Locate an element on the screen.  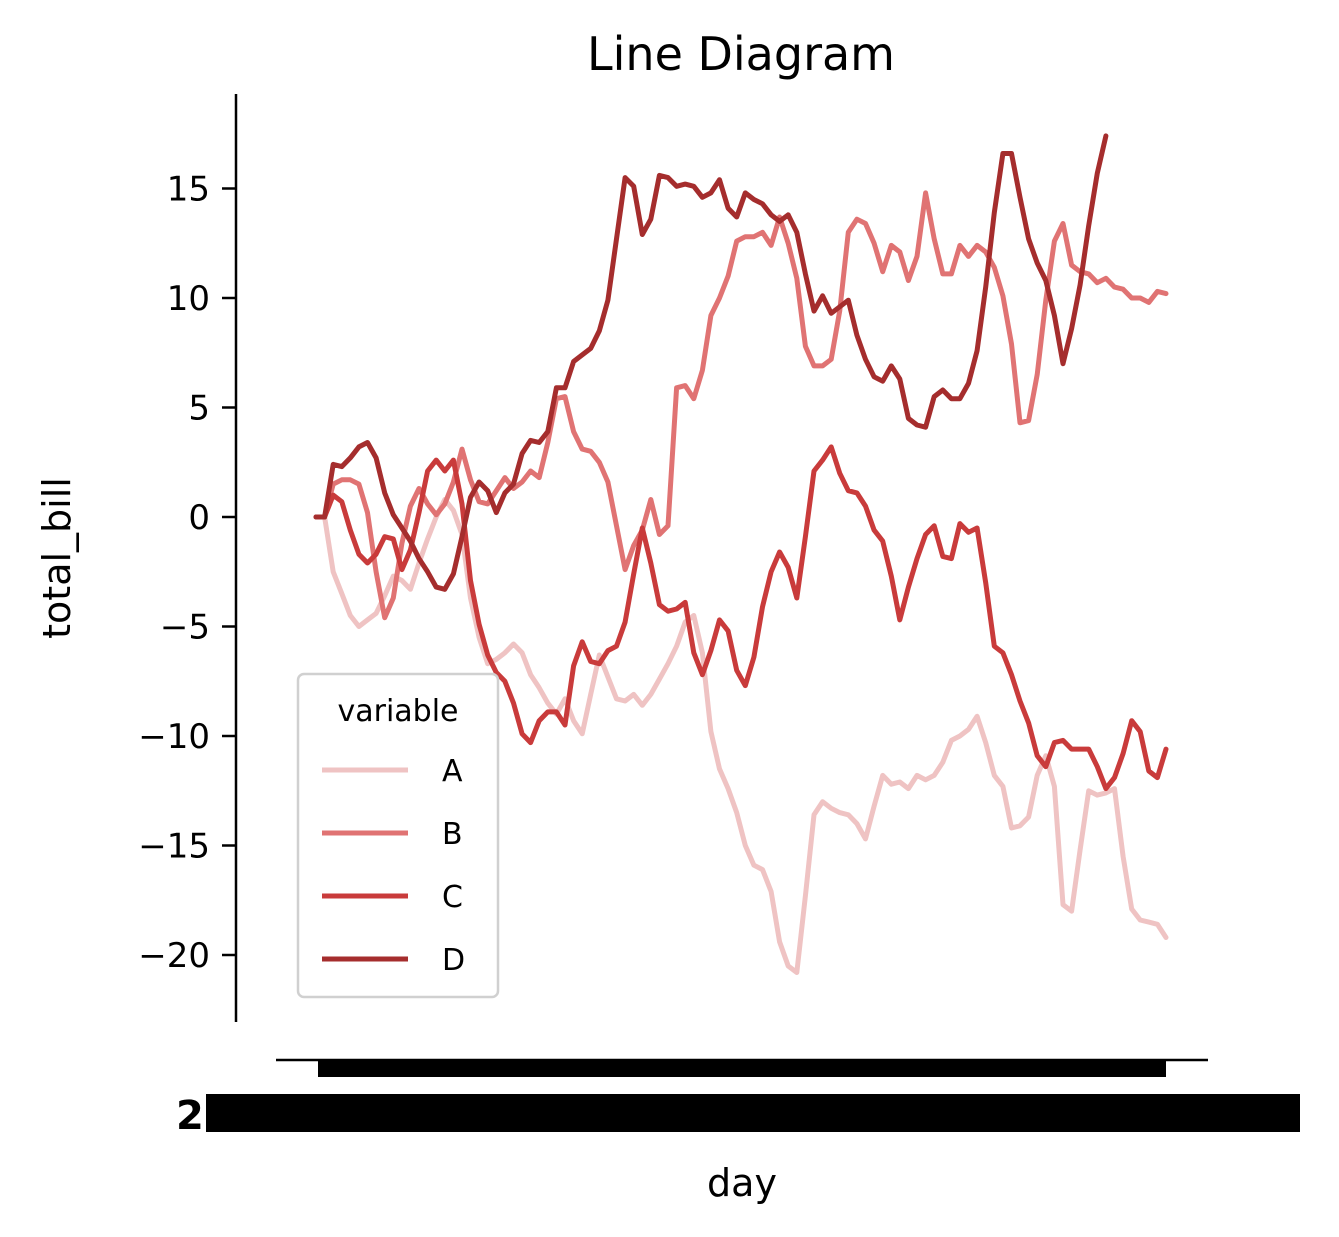
x-tick-labels: 2 is located at coordinates (738, 1116).